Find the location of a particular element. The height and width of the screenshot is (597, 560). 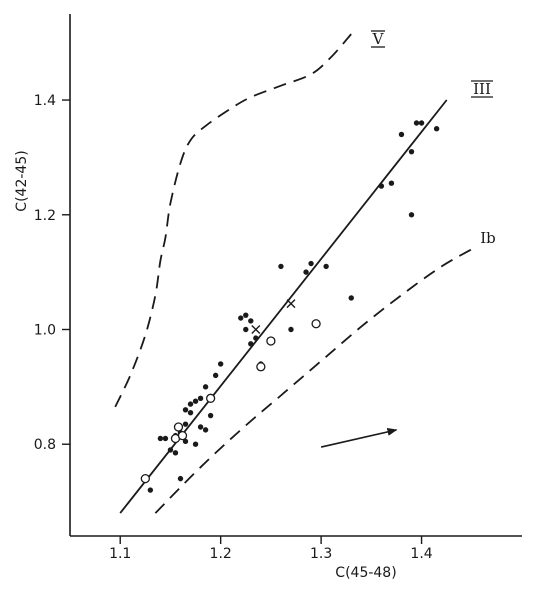

x-tick-label: 1.4 is located at coordinates (421, 554).